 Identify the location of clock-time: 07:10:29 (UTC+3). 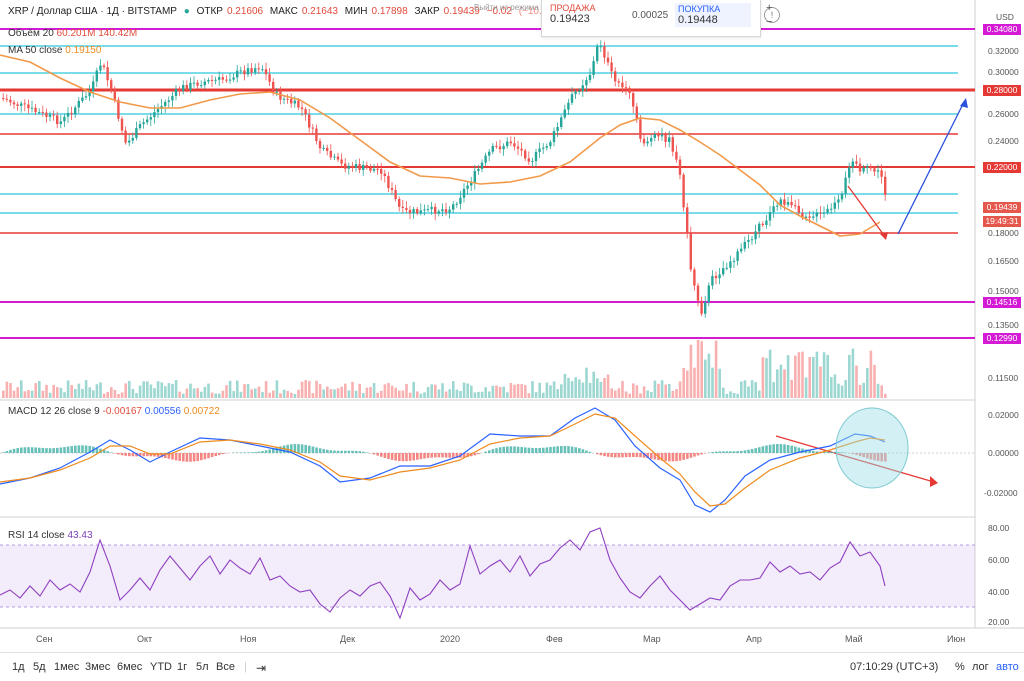
(894, 667).